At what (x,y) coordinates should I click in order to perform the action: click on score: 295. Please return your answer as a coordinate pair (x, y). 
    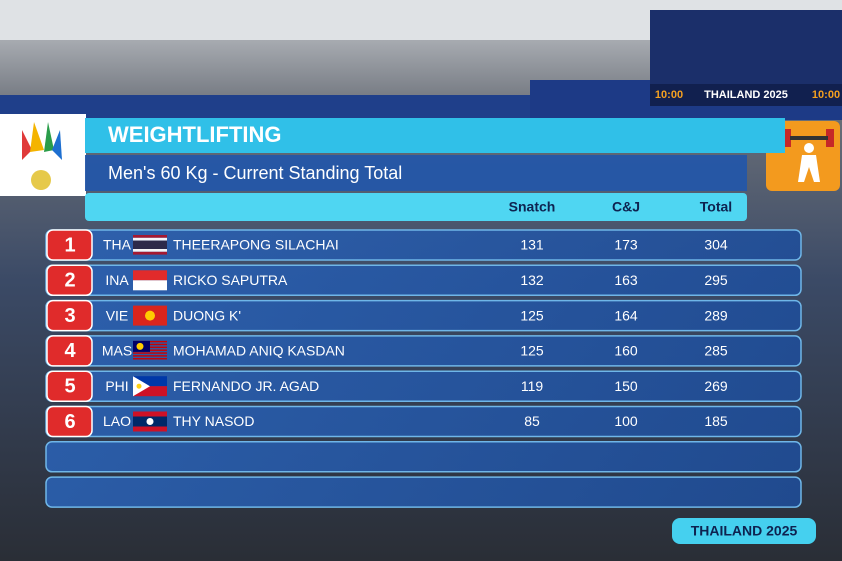
    Looking at the image, I should click on (716, 280).